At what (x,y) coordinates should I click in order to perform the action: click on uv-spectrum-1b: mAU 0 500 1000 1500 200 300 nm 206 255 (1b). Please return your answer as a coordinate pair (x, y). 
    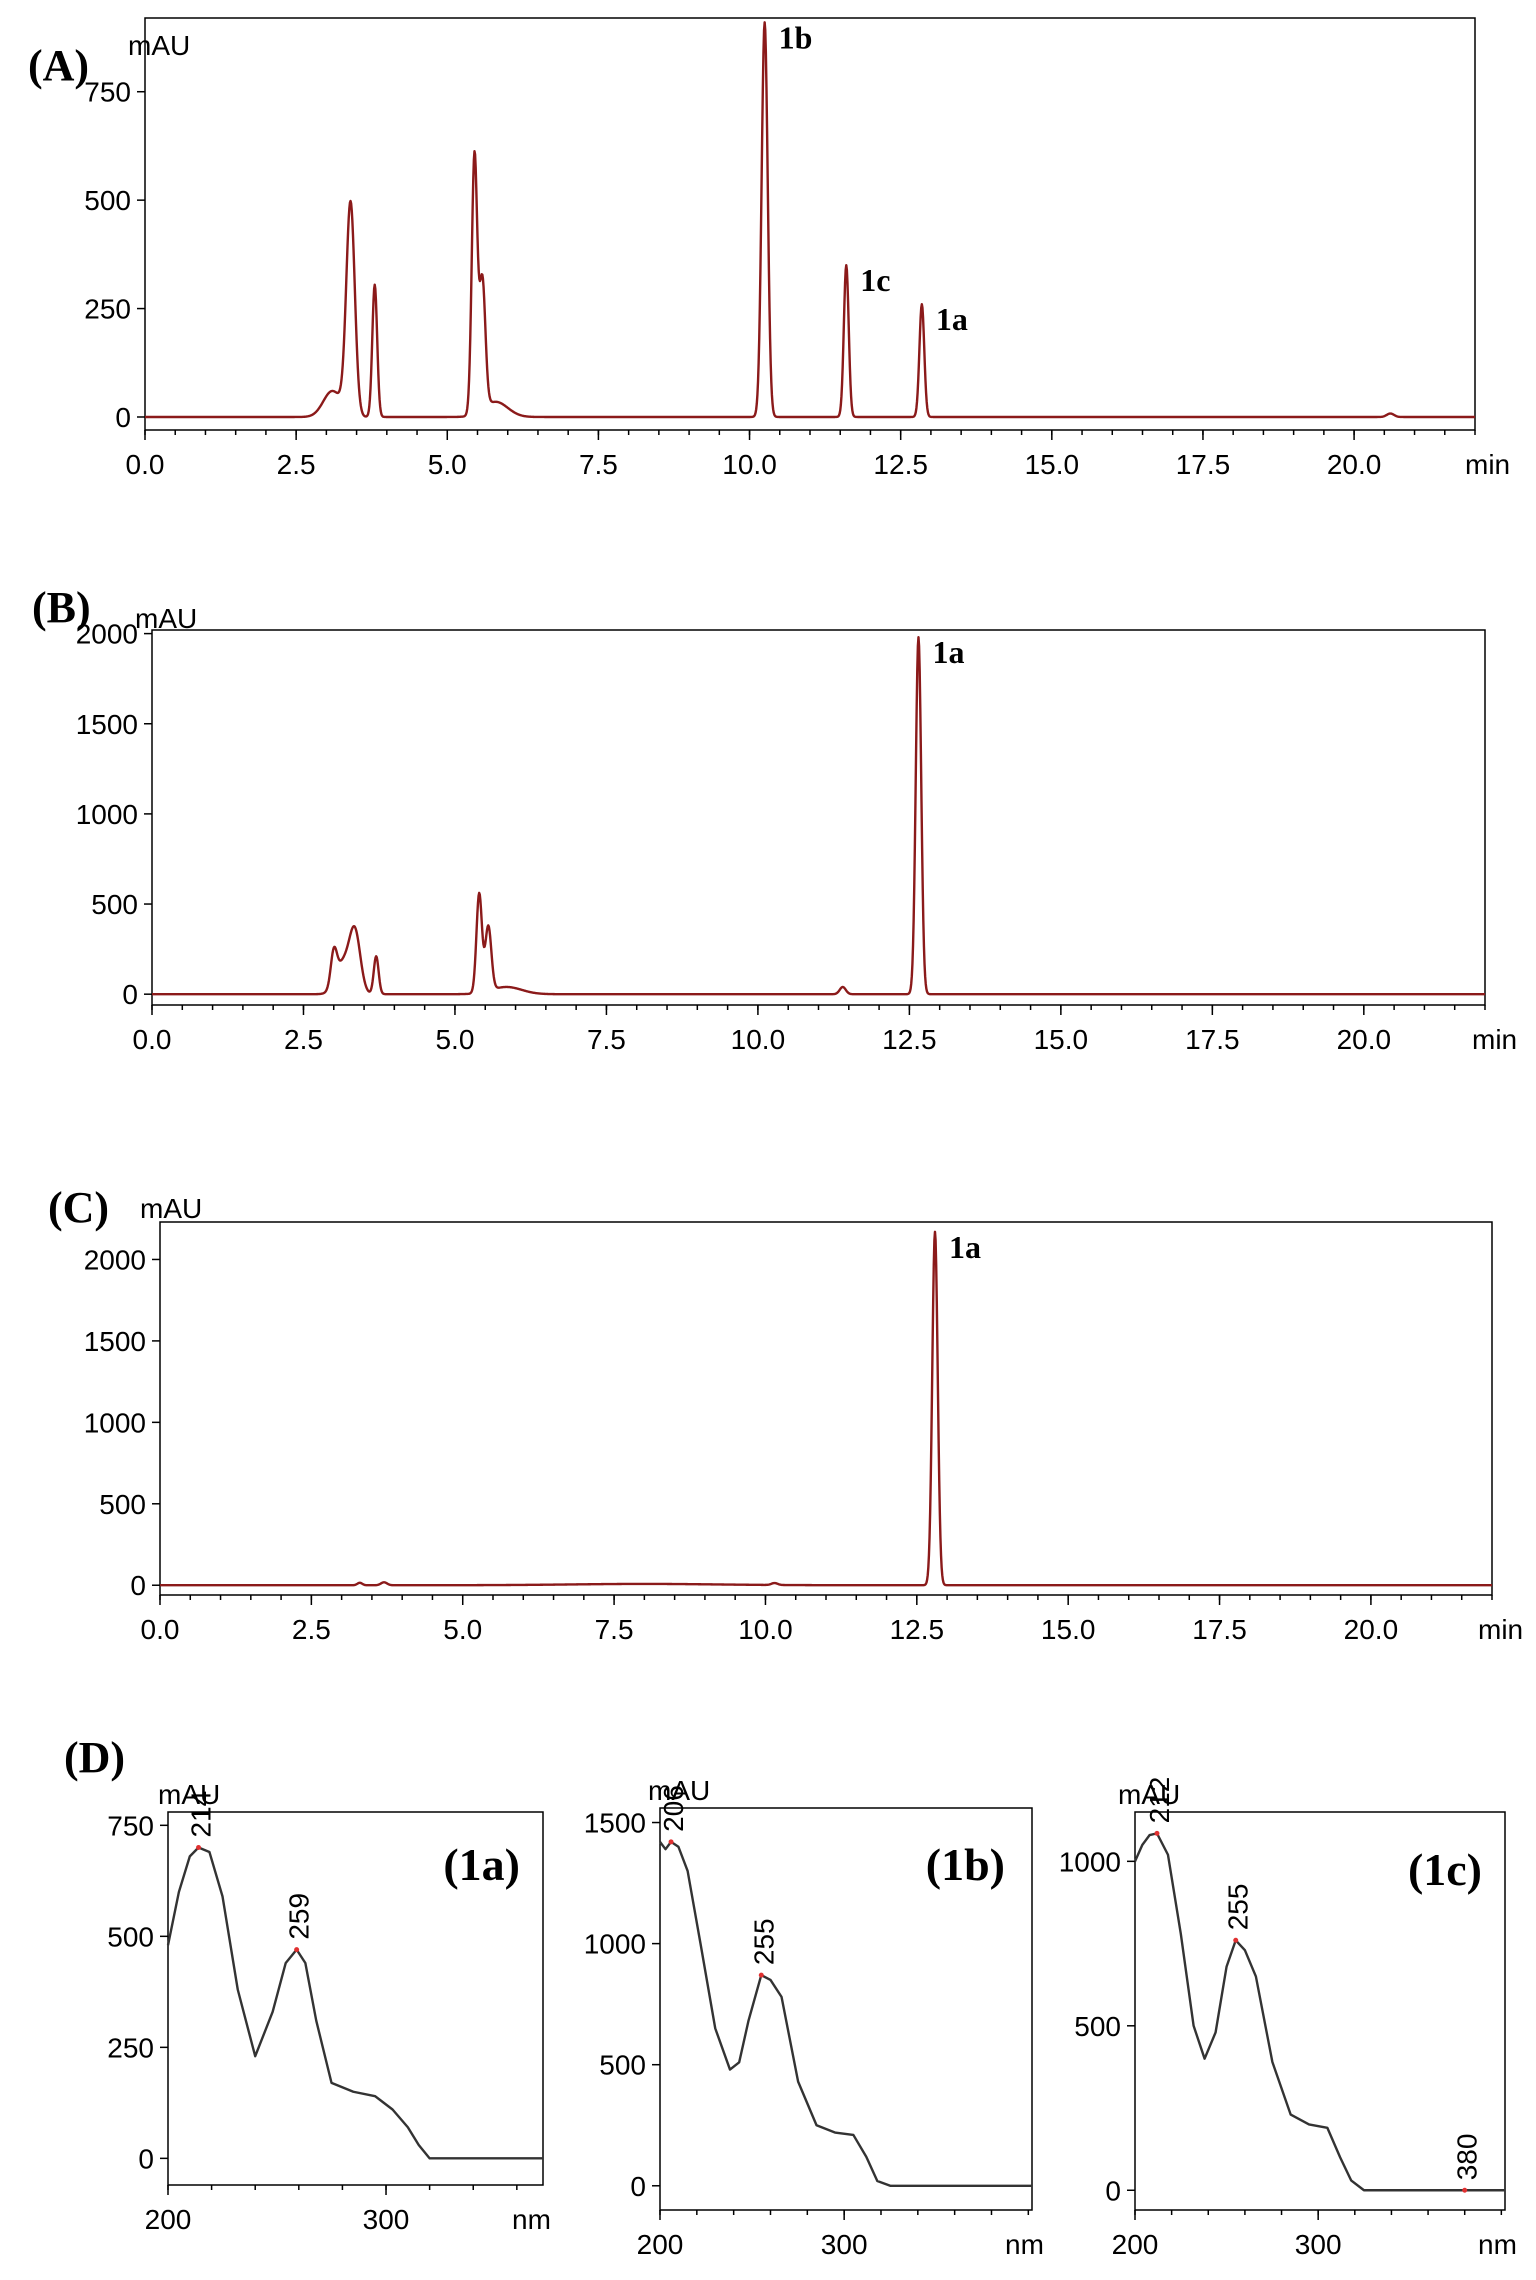
    Looking at the image, I should click on (814, 2017).